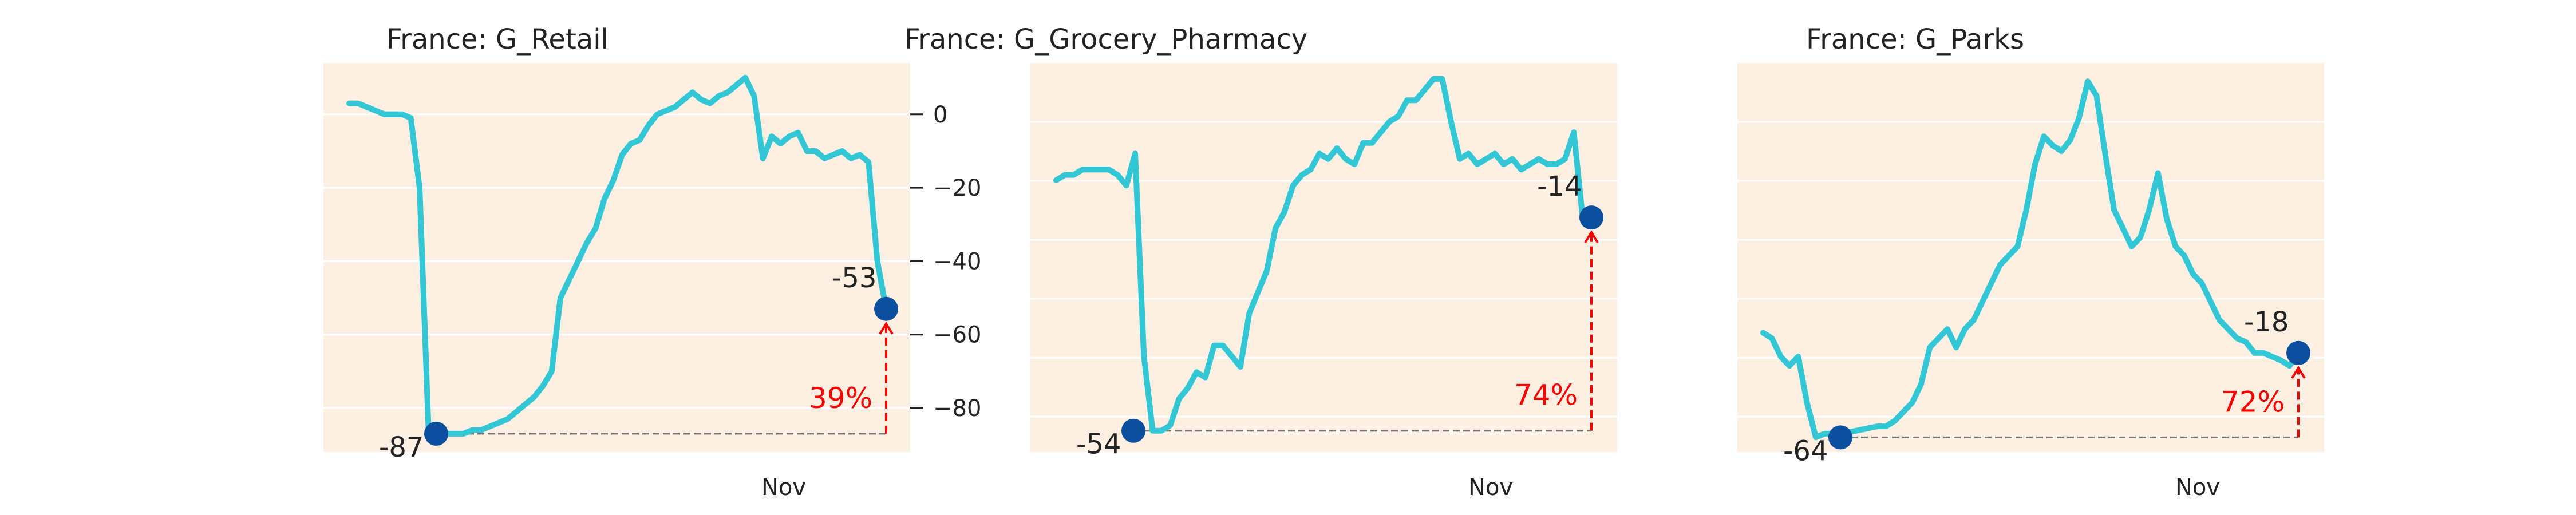  What do you see at coordinates (1546, 395) in the screenshot?
I see `recovery-percent-label: 74%` at bounding box center [1546, 395].